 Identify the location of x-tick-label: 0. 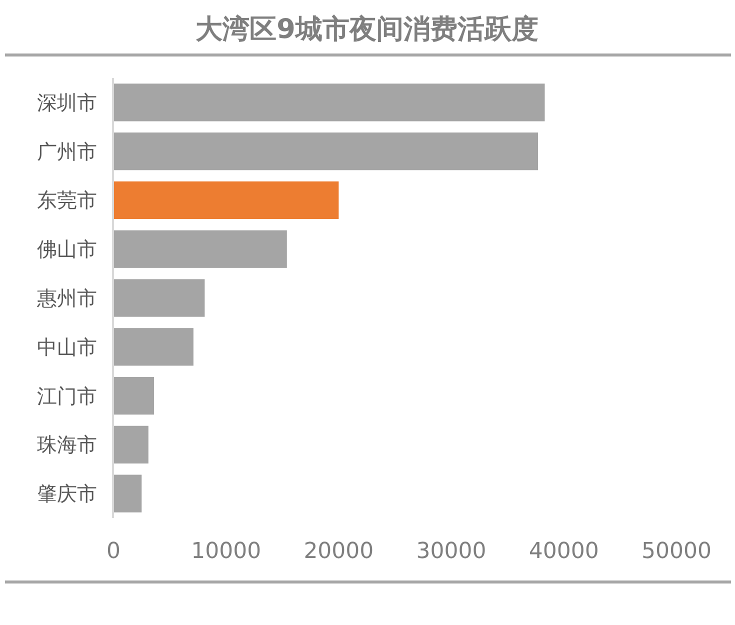
(113, 551).